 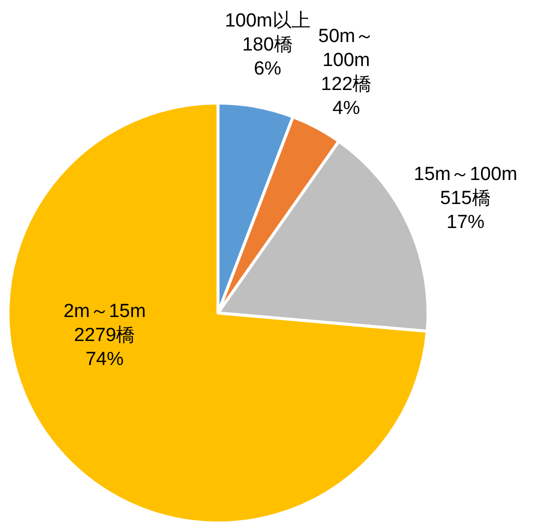 I want to click on slice-label: 100m以上, so click(x=267, y=21).